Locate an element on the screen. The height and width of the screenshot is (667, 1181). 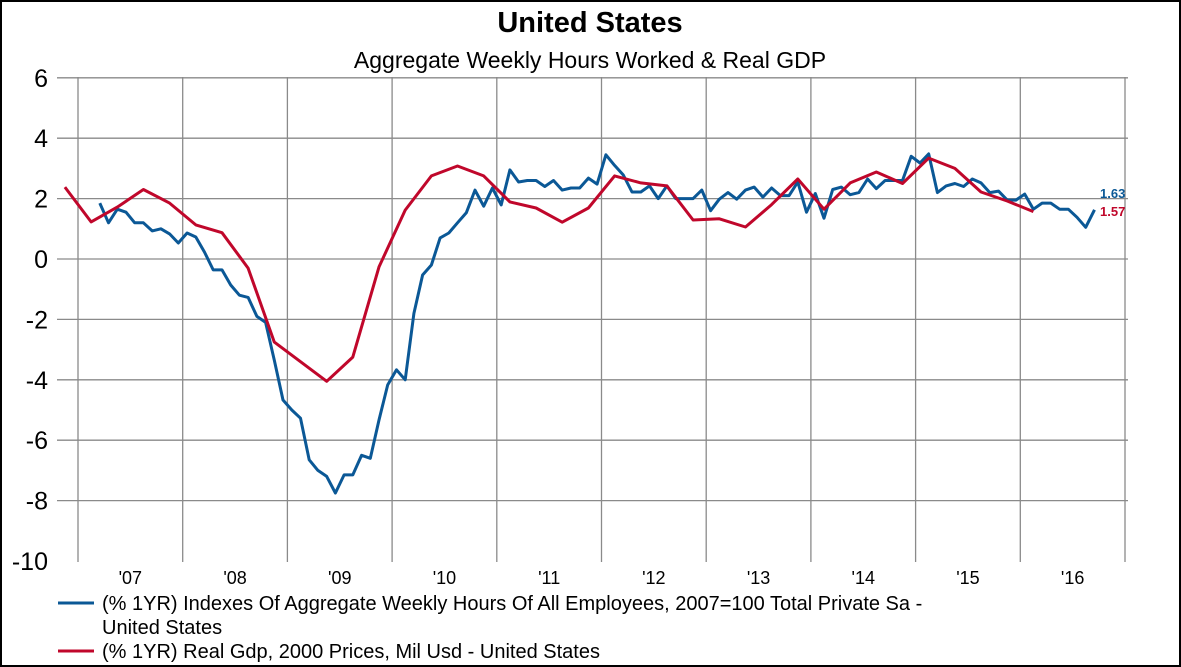
x-tick-label: '11 is located at coordinates (549, 578).